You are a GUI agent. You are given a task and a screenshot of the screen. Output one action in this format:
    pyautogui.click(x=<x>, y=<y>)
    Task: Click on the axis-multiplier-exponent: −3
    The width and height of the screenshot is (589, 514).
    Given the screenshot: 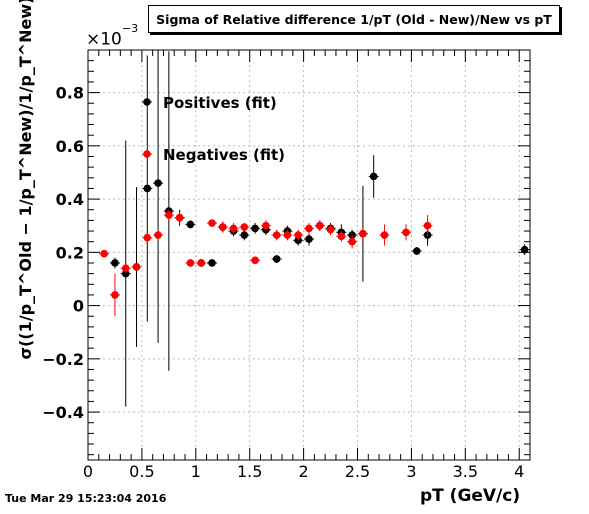 What is the action you would take?
    pyautogui.click(x=130, y=28)
    